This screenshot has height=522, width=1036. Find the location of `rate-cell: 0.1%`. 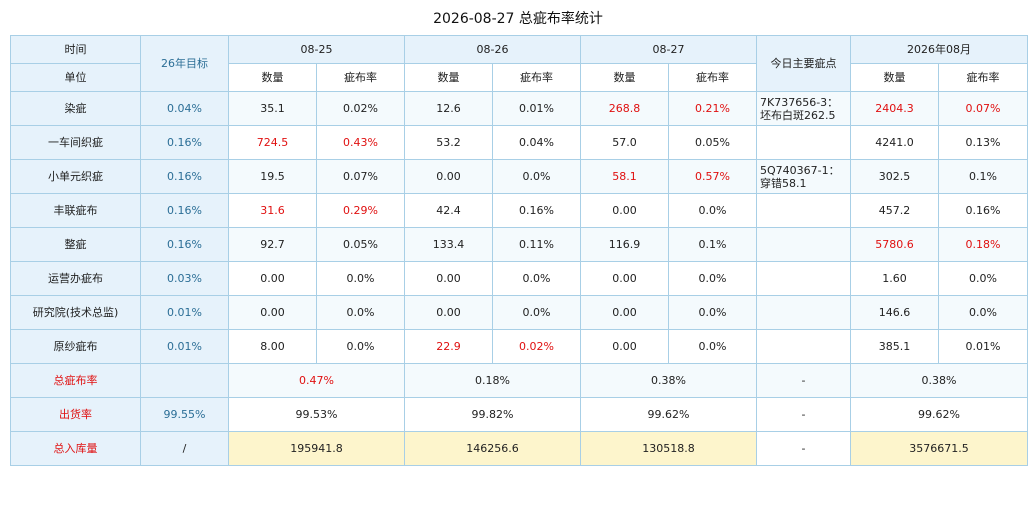

rate-cell: 0.1% is located at coordinates (712, 244).